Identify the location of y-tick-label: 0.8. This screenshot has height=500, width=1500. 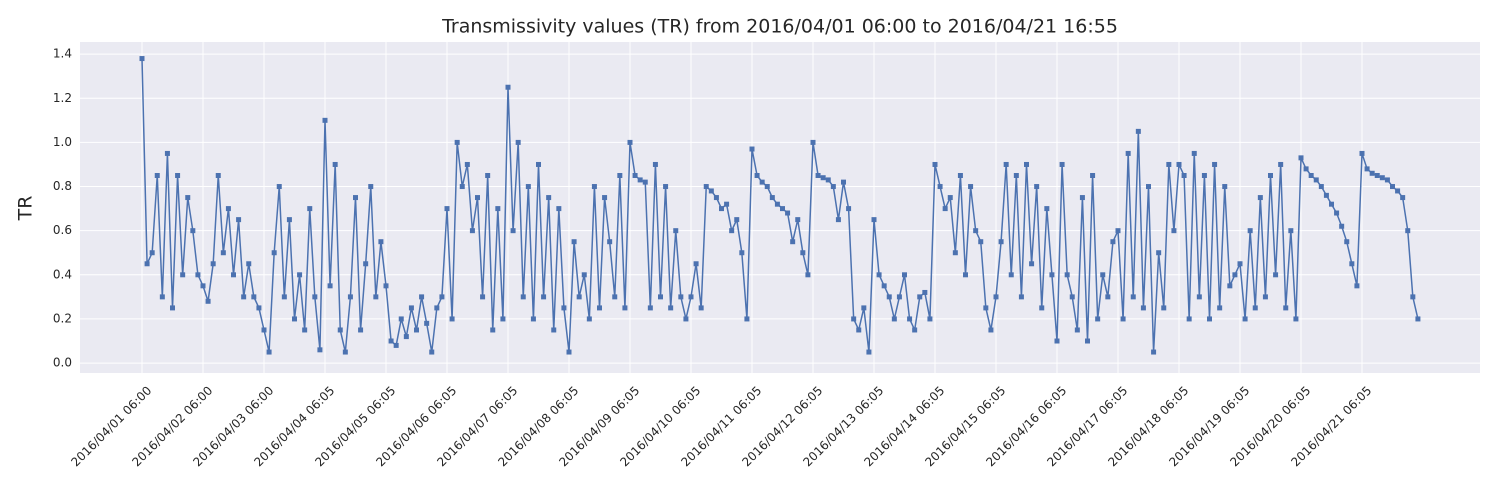
(62, 186).